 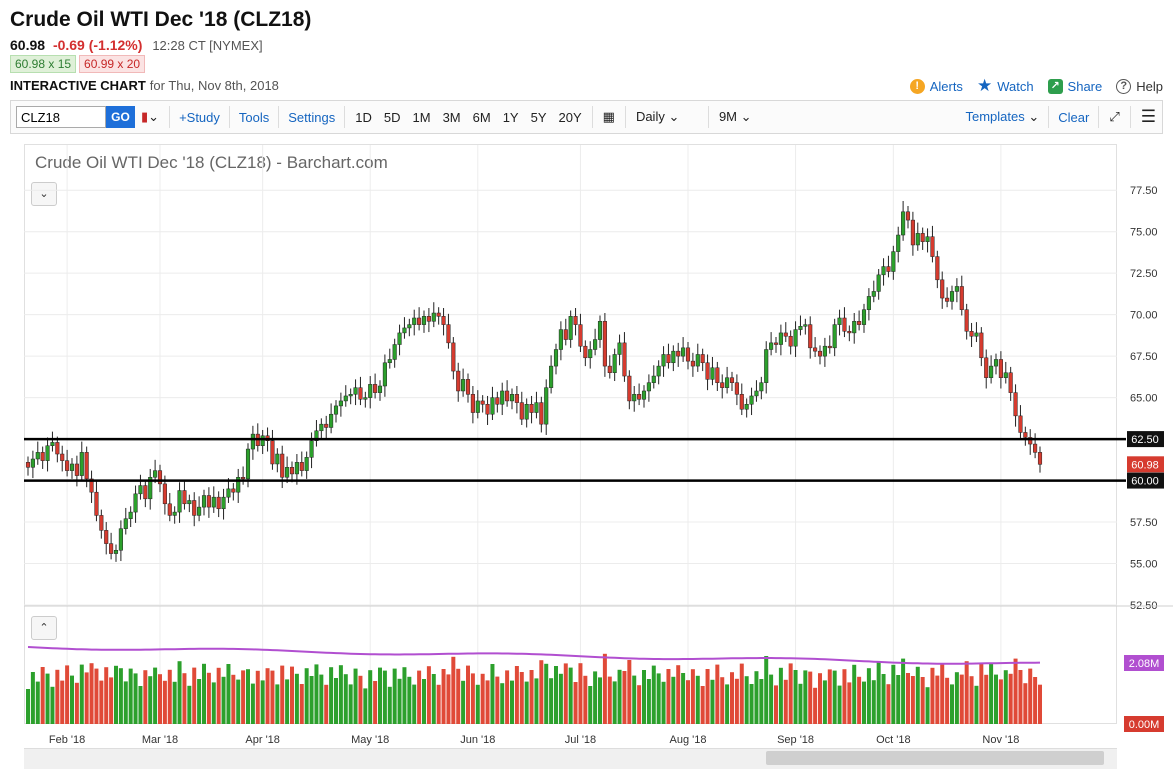 I want to click on interval-select: Daily ⌄, so click(x=667, y=117).